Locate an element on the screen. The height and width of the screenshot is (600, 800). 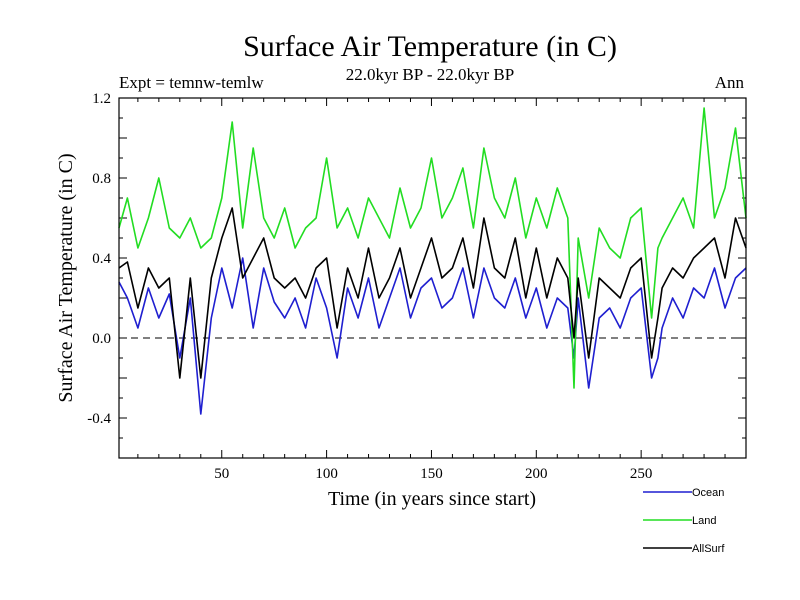
x-tick-label: 50 is located at coordinates (221, 474).